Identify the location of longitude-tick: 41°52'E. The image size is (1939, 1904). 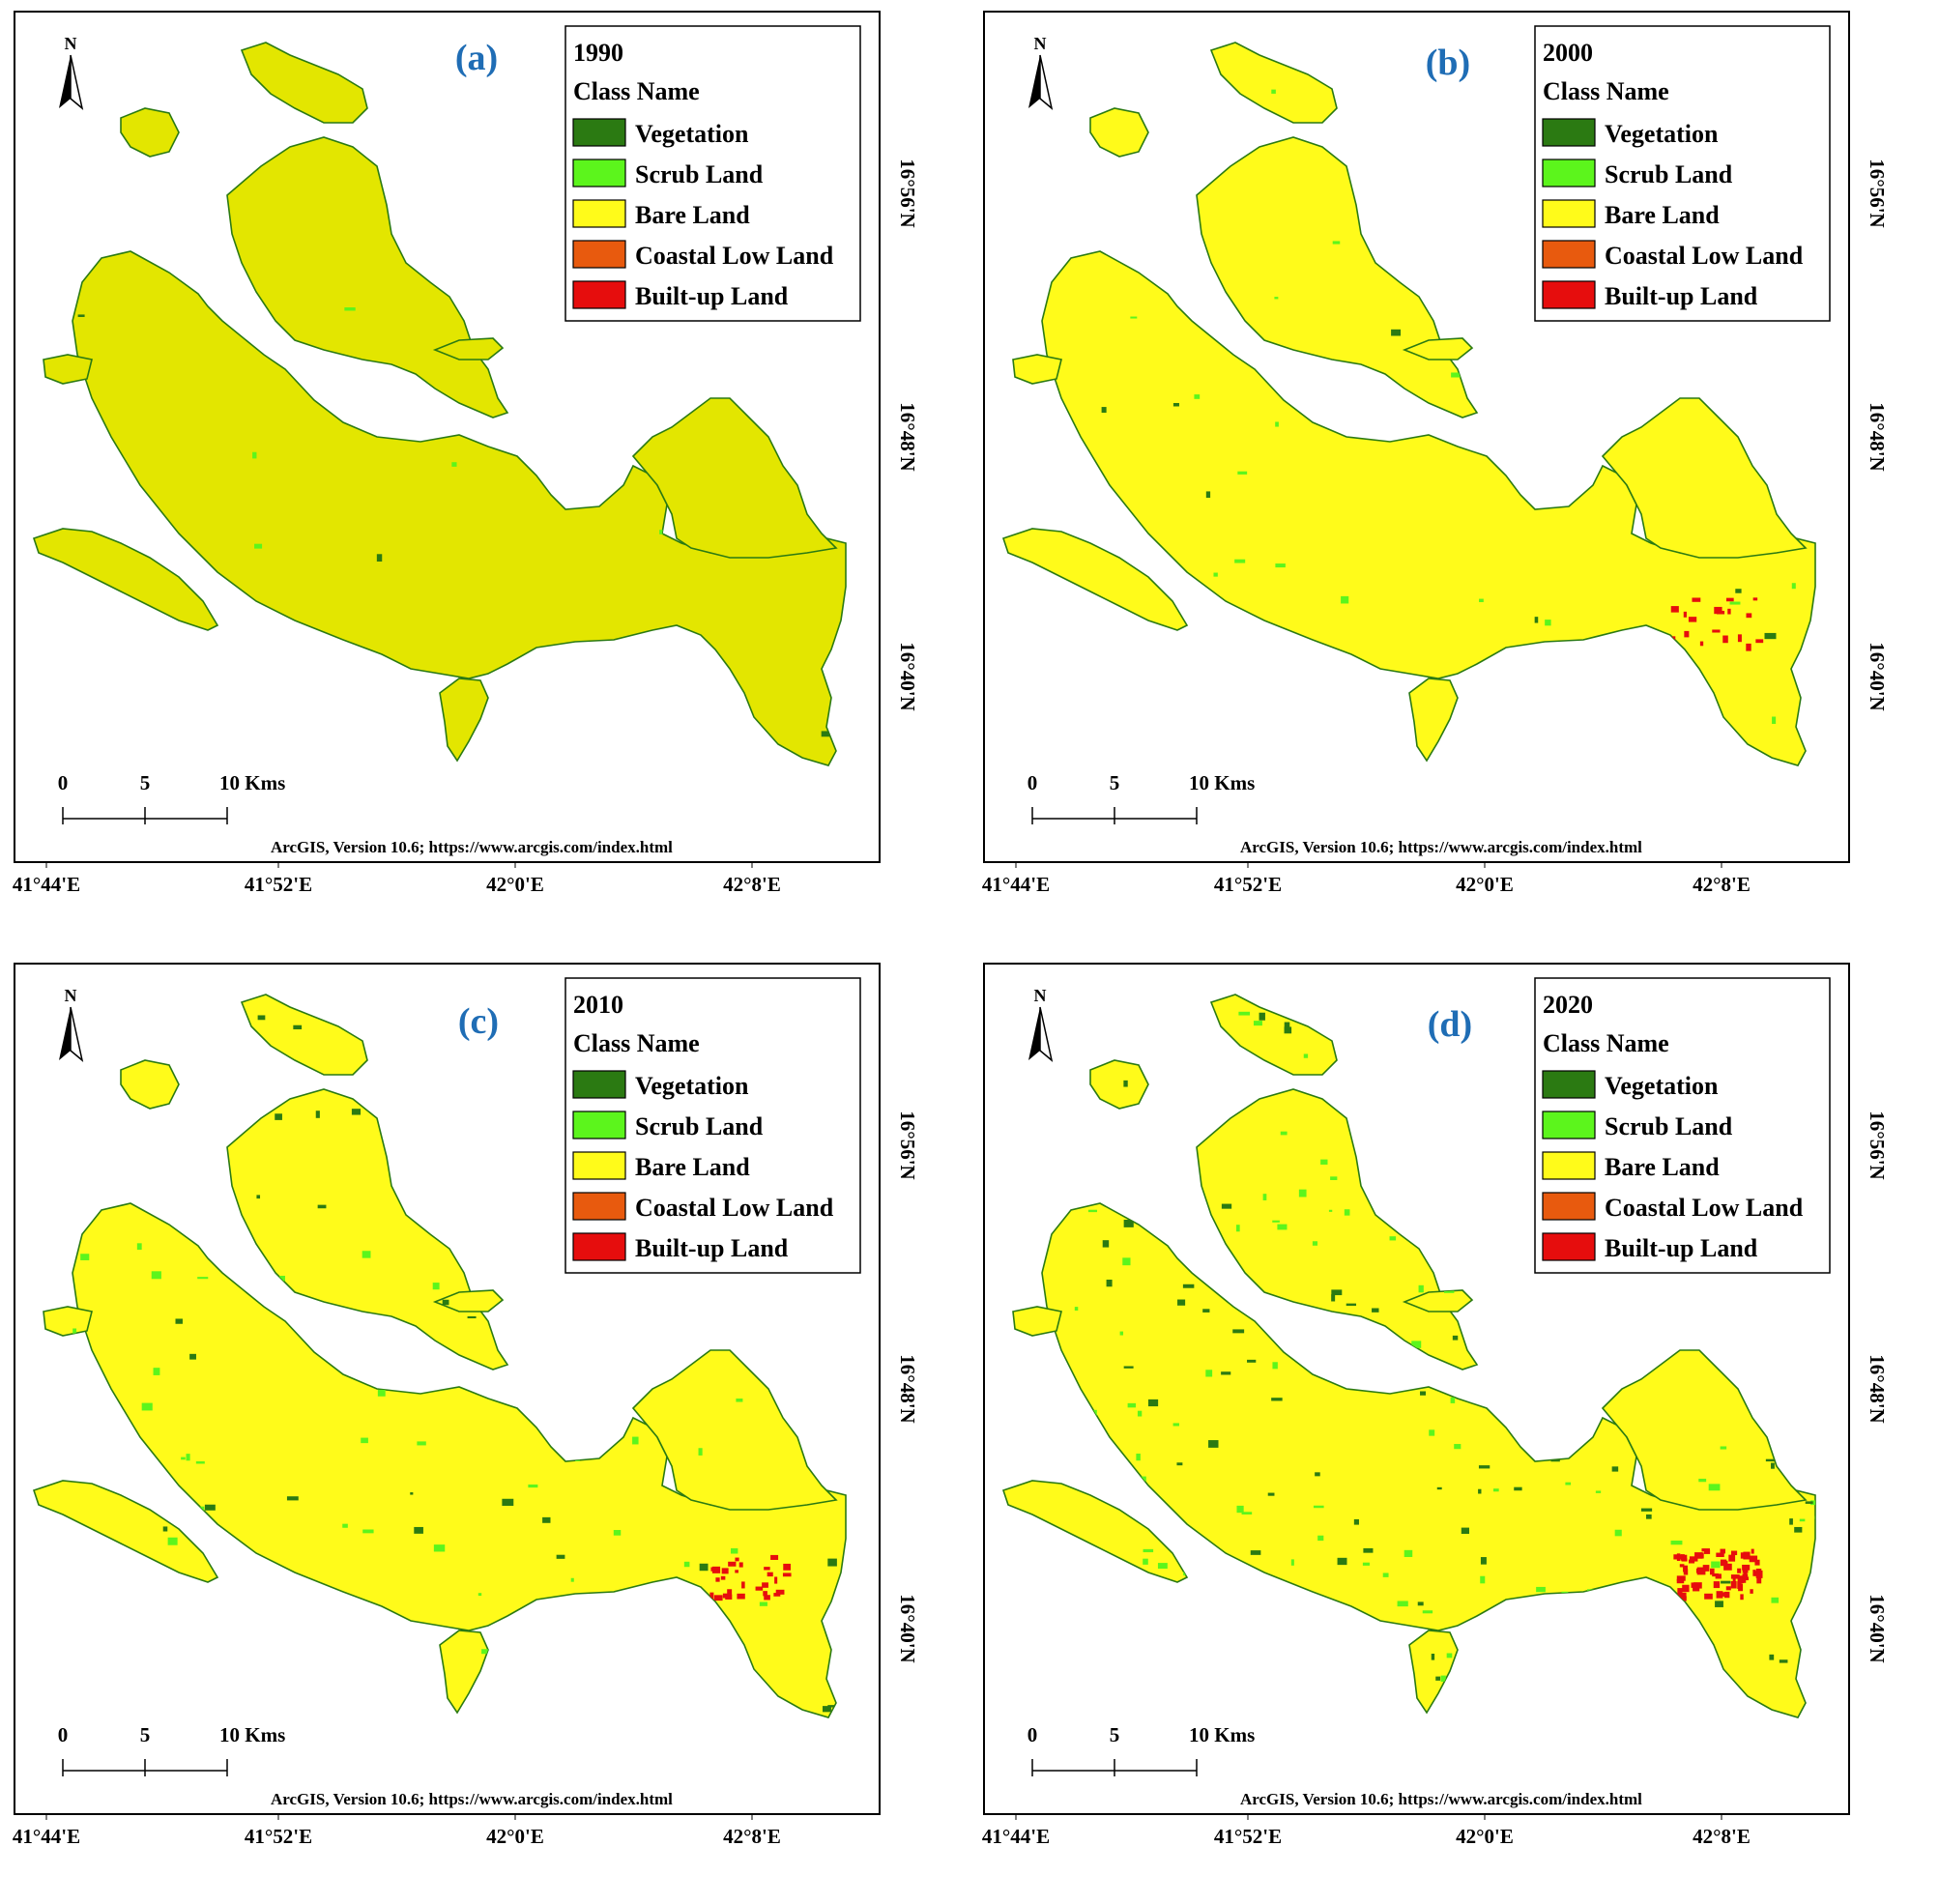
(1248, 1837).